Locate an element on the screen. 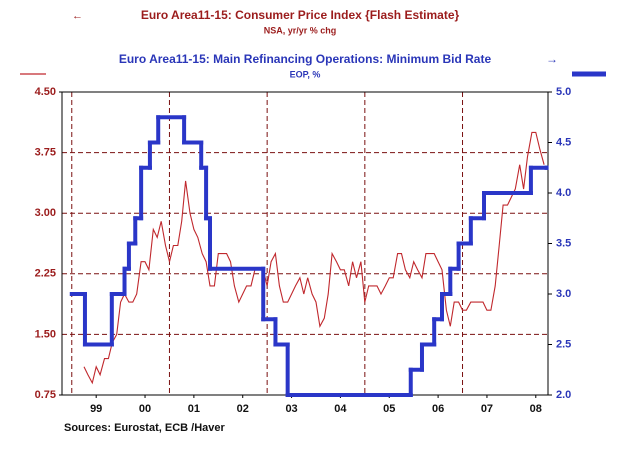 The image size is (620, 453). chart-subtitle-2: EOP, % is located at coordinates (305, 74).